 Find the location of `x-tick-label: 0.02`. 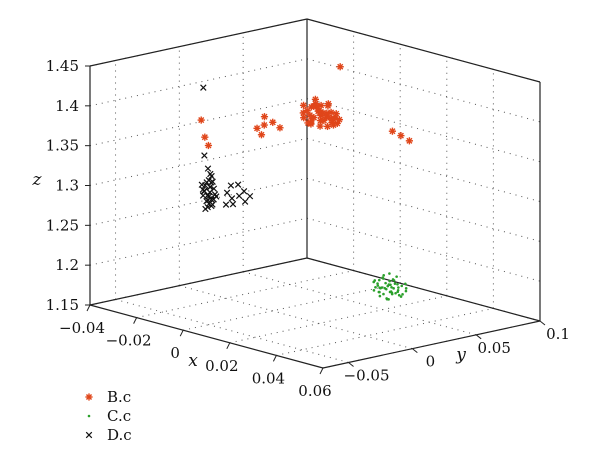

x-tick-label: 0.02 is located at coordinates (221, 366).